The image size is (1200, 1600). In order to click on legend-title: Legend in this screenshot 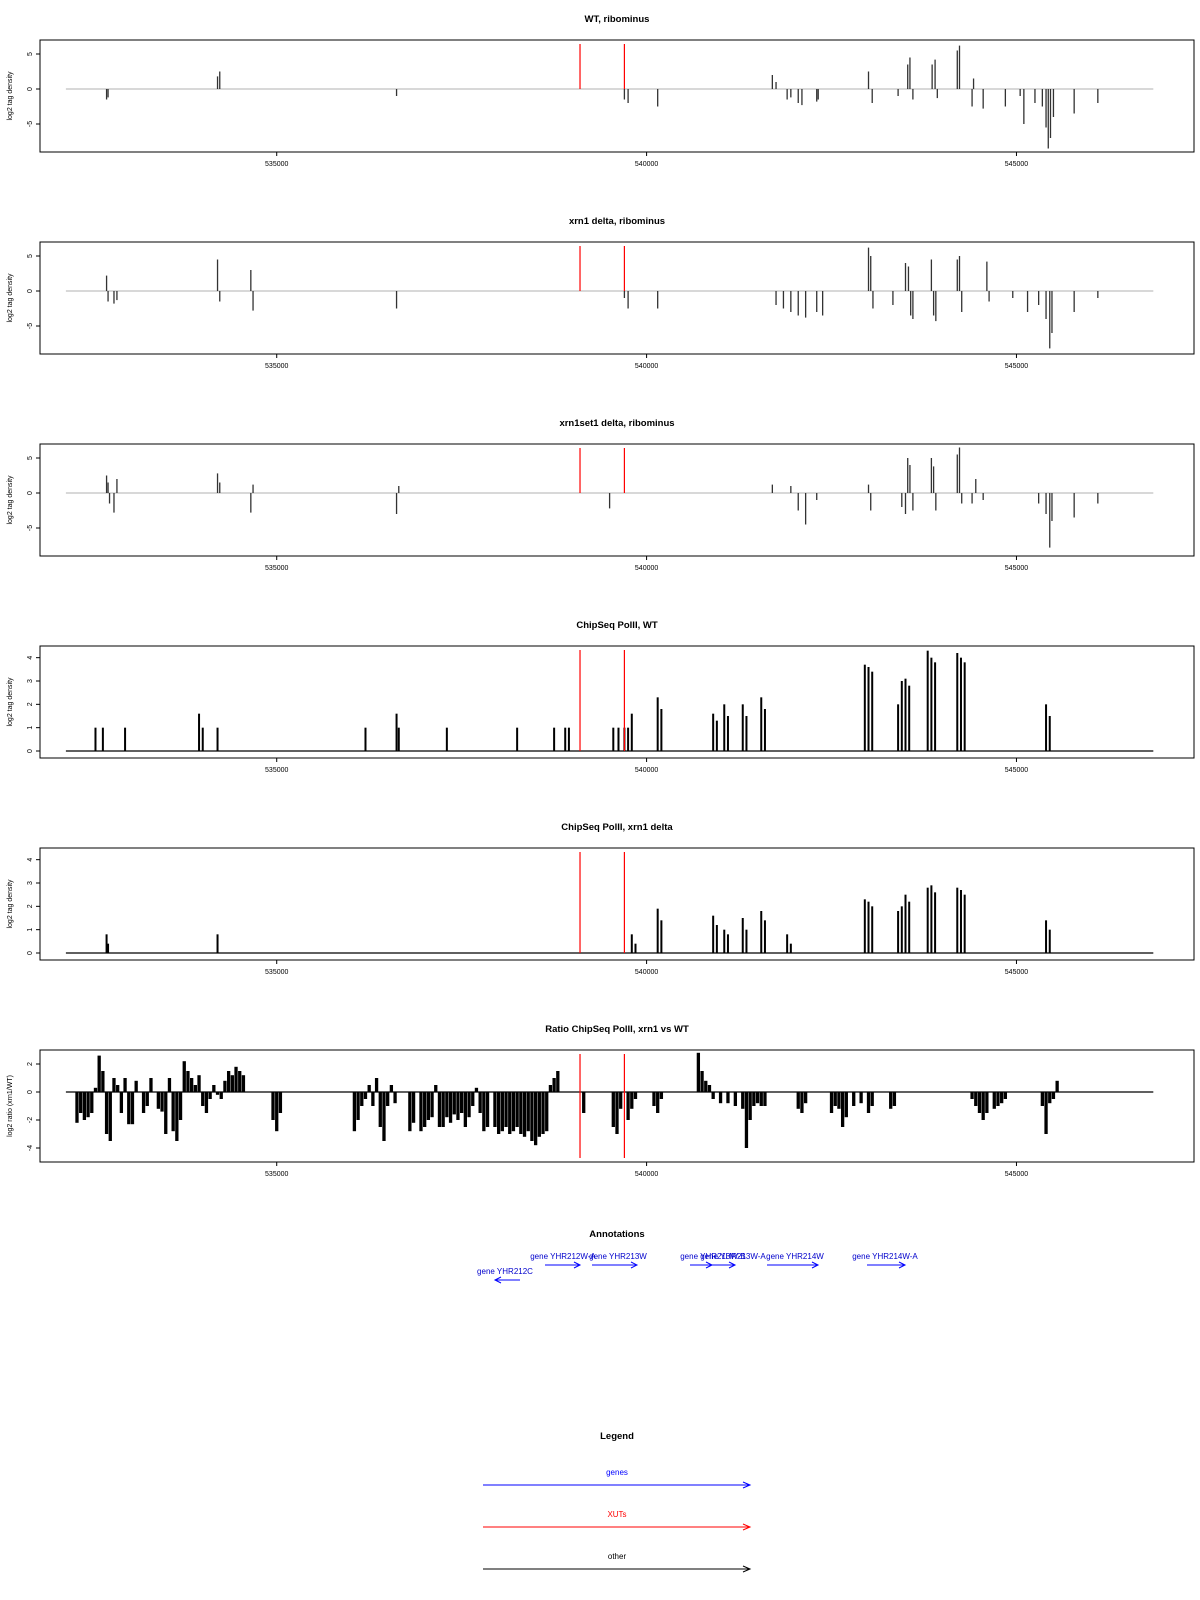, I will do `click(617, 1436)`.